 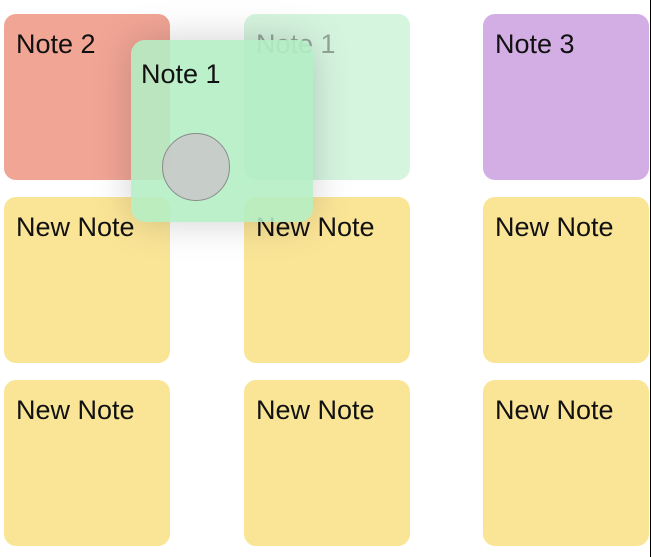 What do you see at coordinates (222, 131) in the screenshot?
I see `dragging-note-card: Note 1` at bounding box center [222, 131].